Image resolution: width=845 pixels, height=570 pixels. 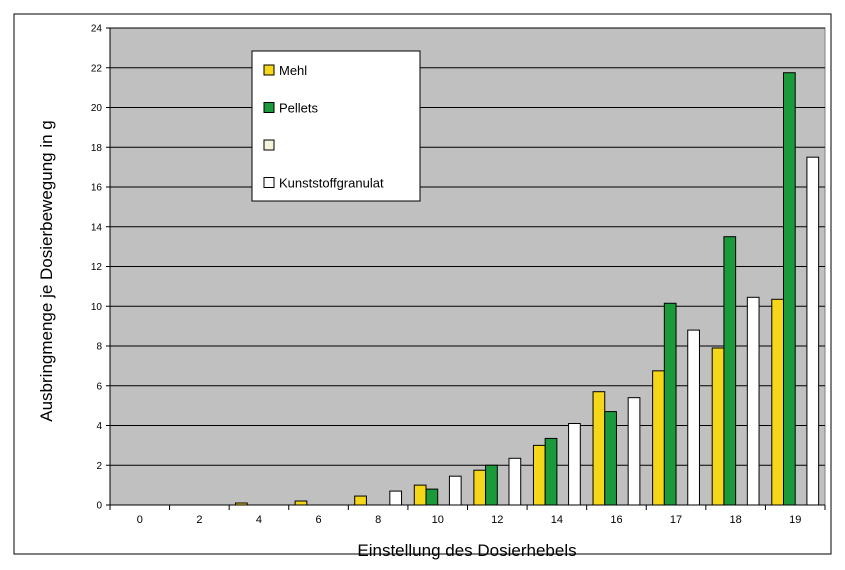 What do you see at coordinates (438, 520) in the screenshot?
I see `x-tick-label: 10` at bounding box center [438, 520].